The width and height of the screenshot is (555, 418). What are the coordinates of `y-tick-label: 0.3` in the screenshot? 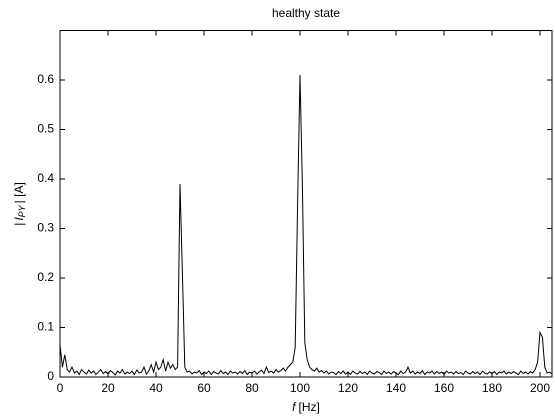 It's located at (45, 228).